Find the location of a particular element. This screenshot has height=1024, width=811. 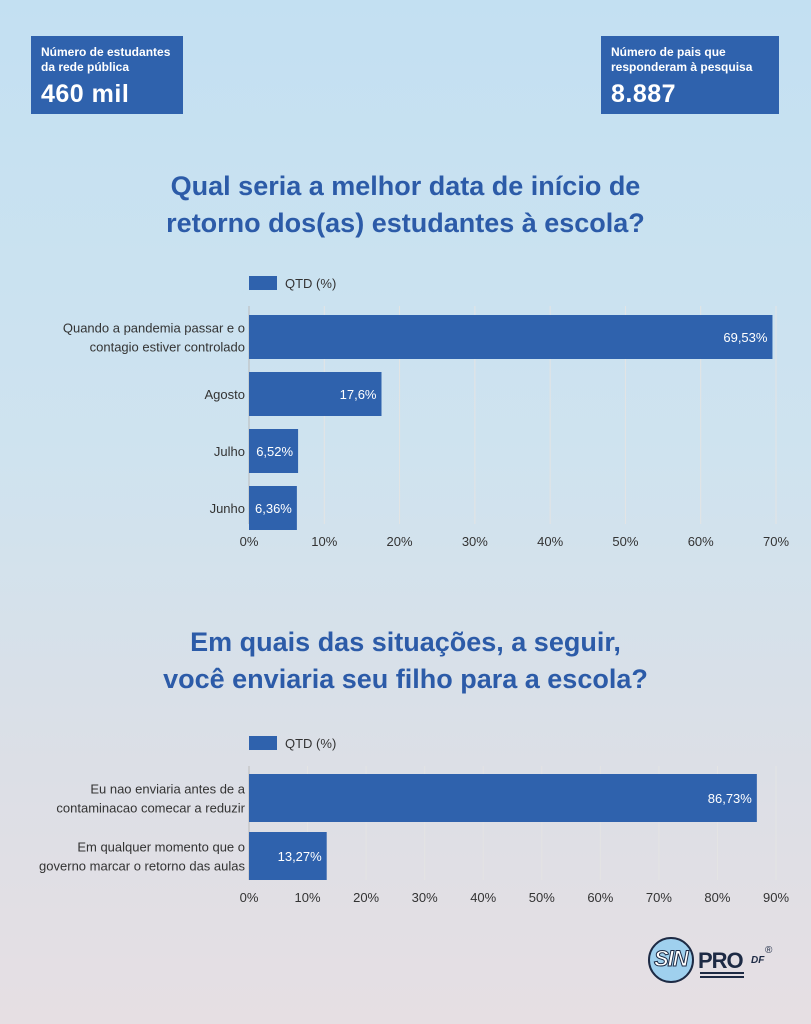

category-label: governo marcar o retorno das aulas is located at coordinates (142, 866).